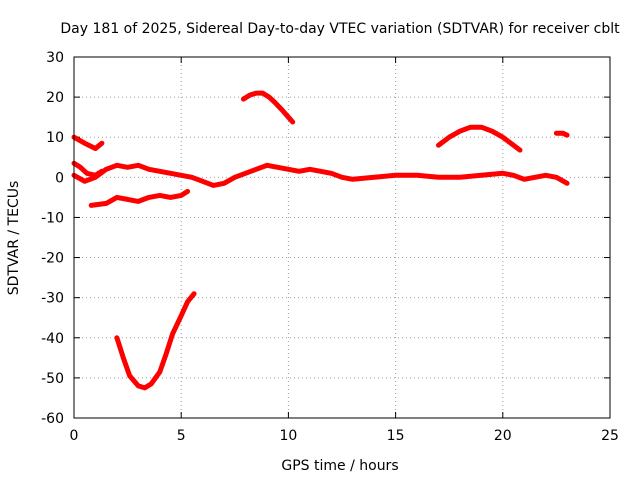  I want to click on y-tick-label: -40, so click(52, 339).